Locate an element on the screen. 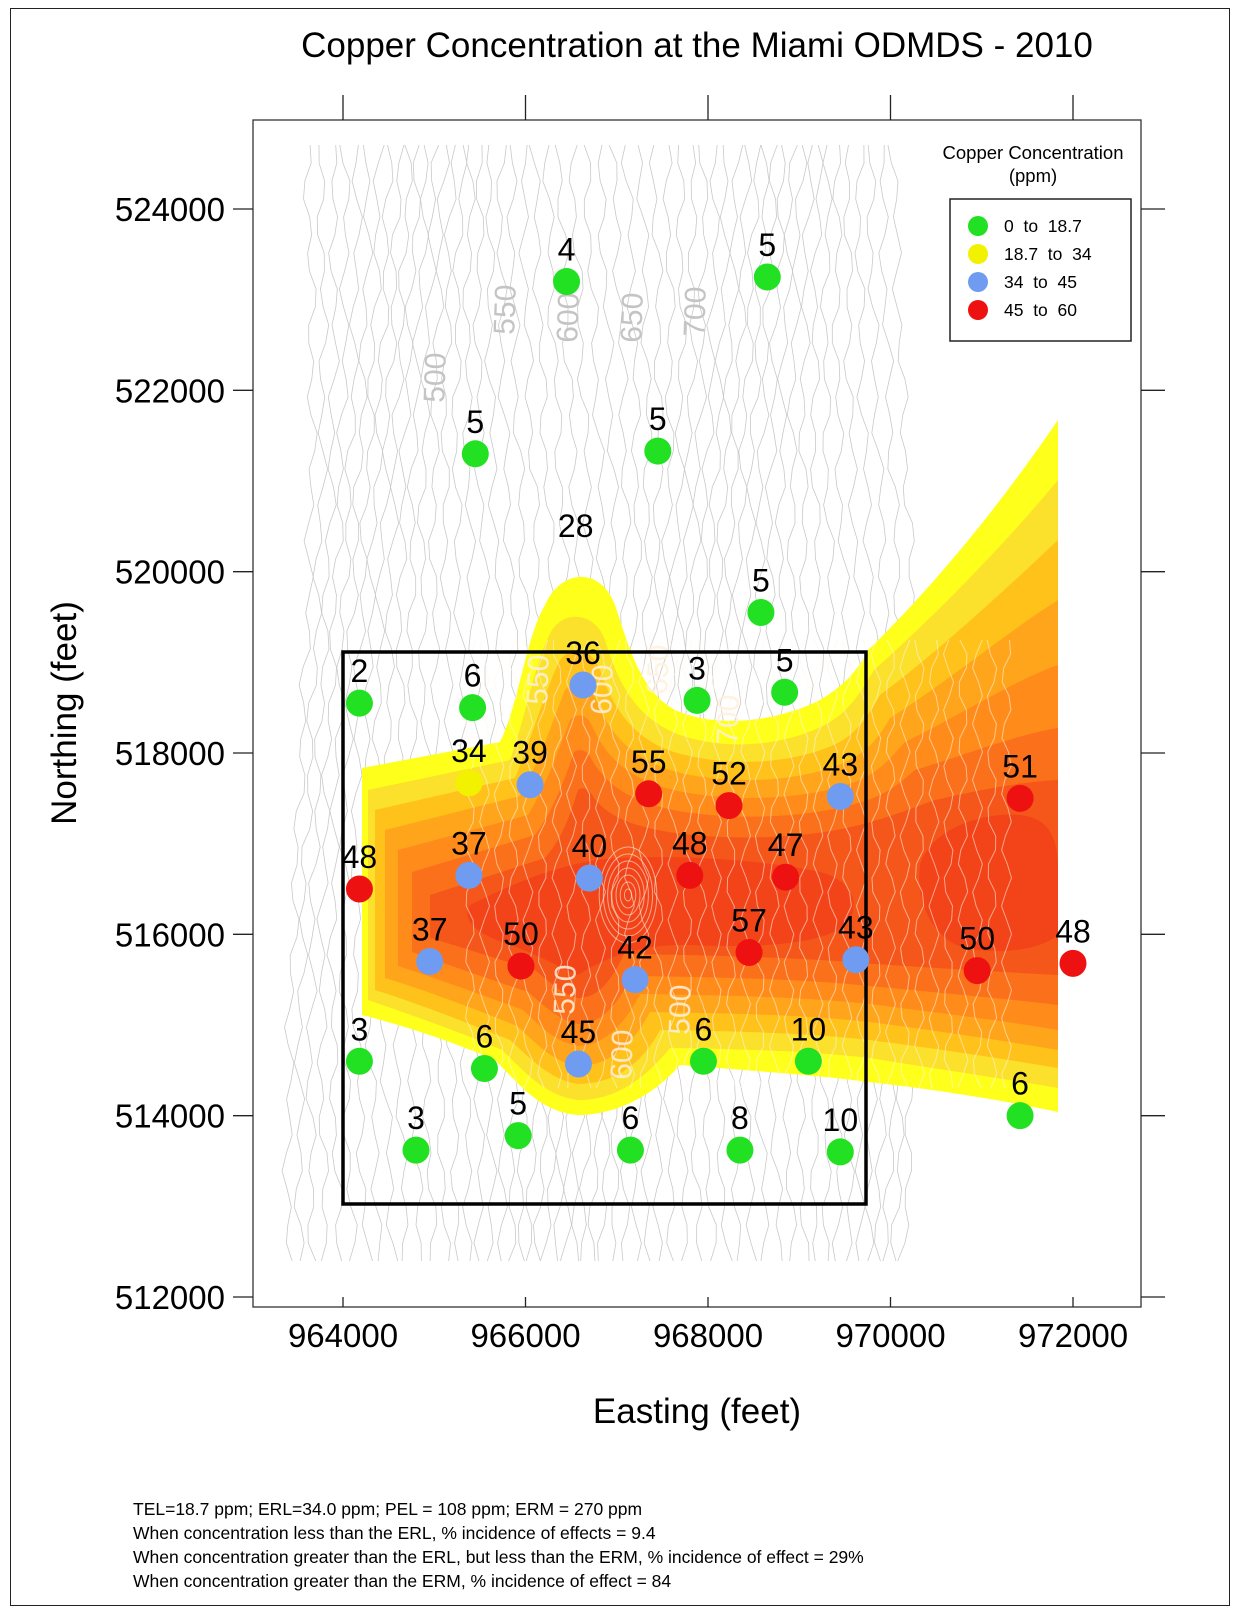 The image size is (1244, 1613). y-tick-label: 514000 is located at coordinates (170, 1116).